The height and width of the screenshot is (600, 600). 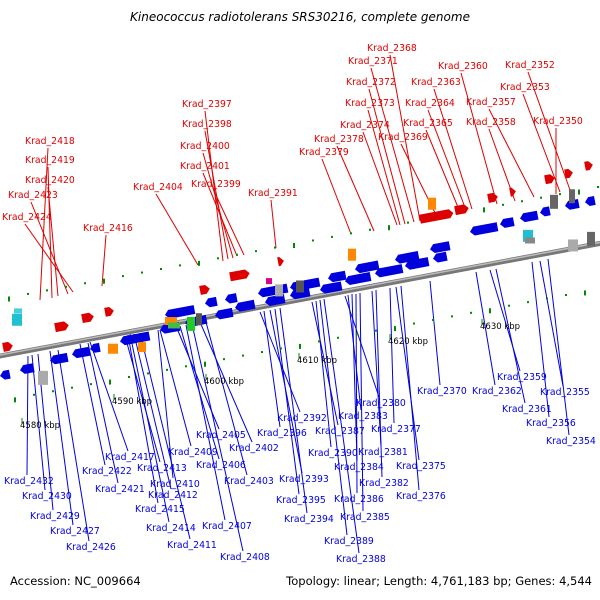 What do you see at coordinates (207, 104) in the screenshot?
I see `gene-label-krad-2397: Krad_2397` at bounding box center [207, 104].